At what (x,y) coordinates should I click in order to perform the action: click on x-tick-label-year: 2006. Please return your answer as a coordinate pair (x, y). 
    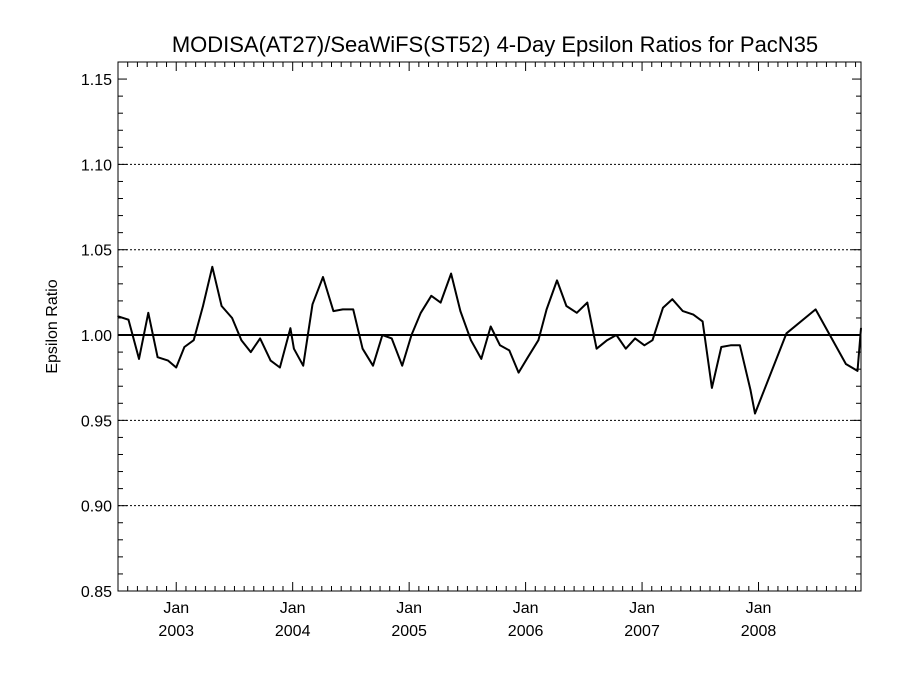
    Looking at the image, I should click on (526, 631).